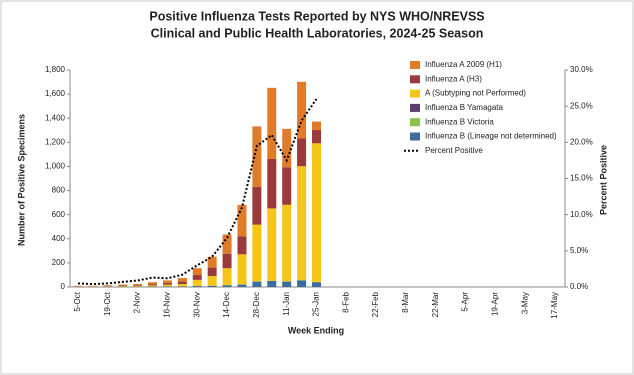 Image resolution: width=634 pixels, height=375 pixels. Describe the element at coordinates (579, 286) in the screenshot. I see `y2-tick-label: 0.0%` at that location.